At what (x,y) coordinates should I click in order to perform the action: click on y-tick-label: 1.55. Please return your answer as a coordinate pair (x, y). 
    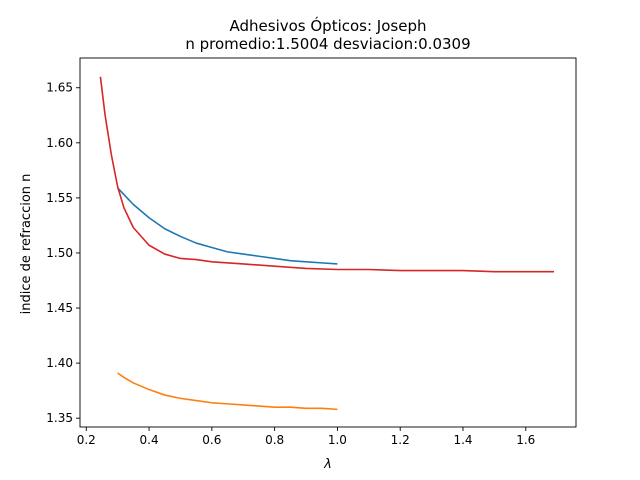
    Looking at the image, I should click on (59, 198).